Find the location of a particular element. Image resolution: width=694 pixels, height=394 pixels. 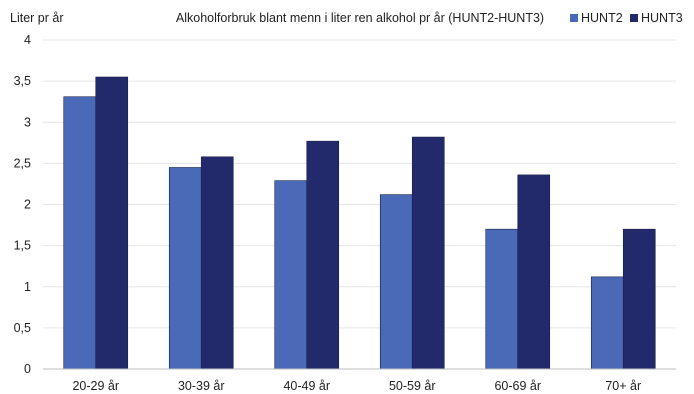

legend-swatch-hunt3 is located at coordinates (634, 18).